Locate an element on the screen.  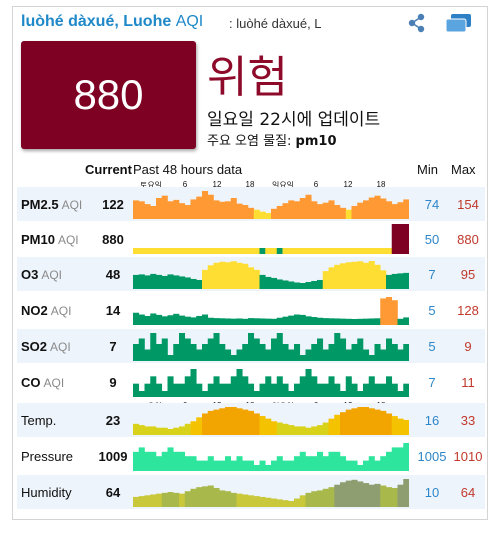
table-row: PM10 AQI 880 50 880 is located at coordinates (251, 239).